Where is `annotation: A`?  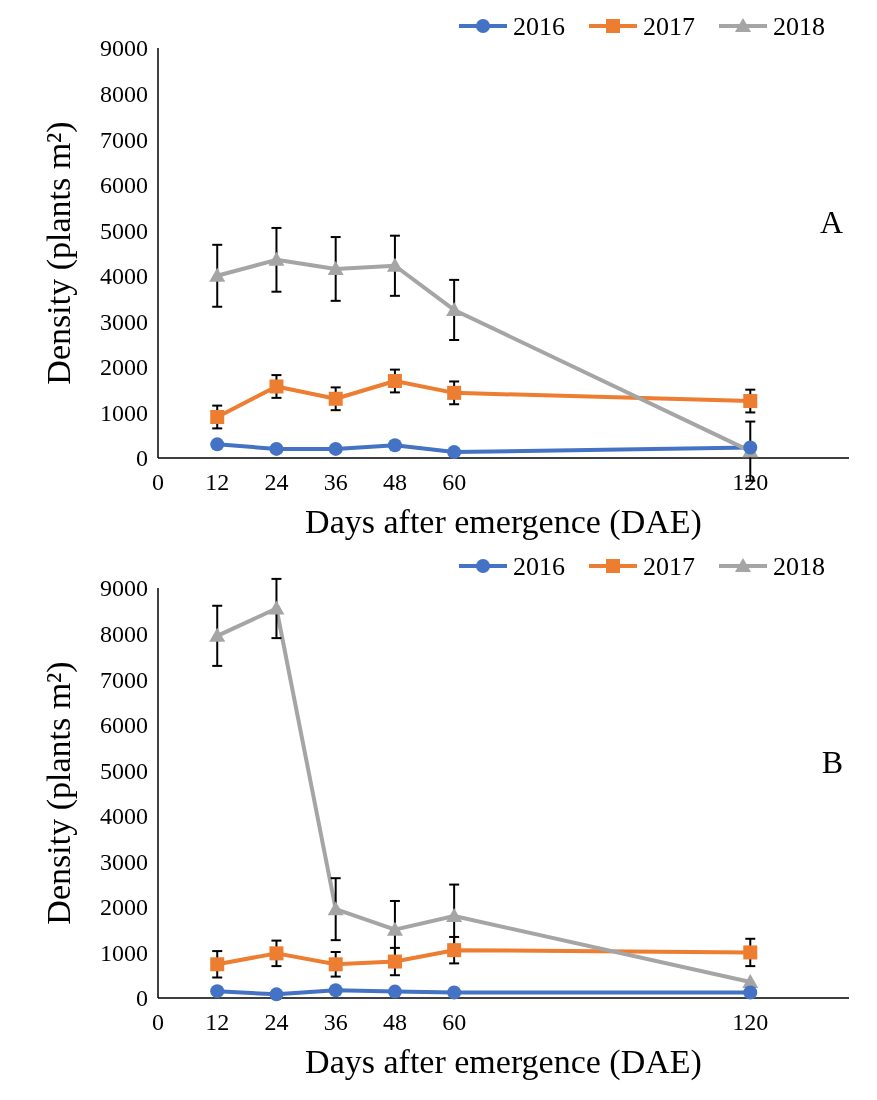 annotation: A is located at coordinates (831, 221).